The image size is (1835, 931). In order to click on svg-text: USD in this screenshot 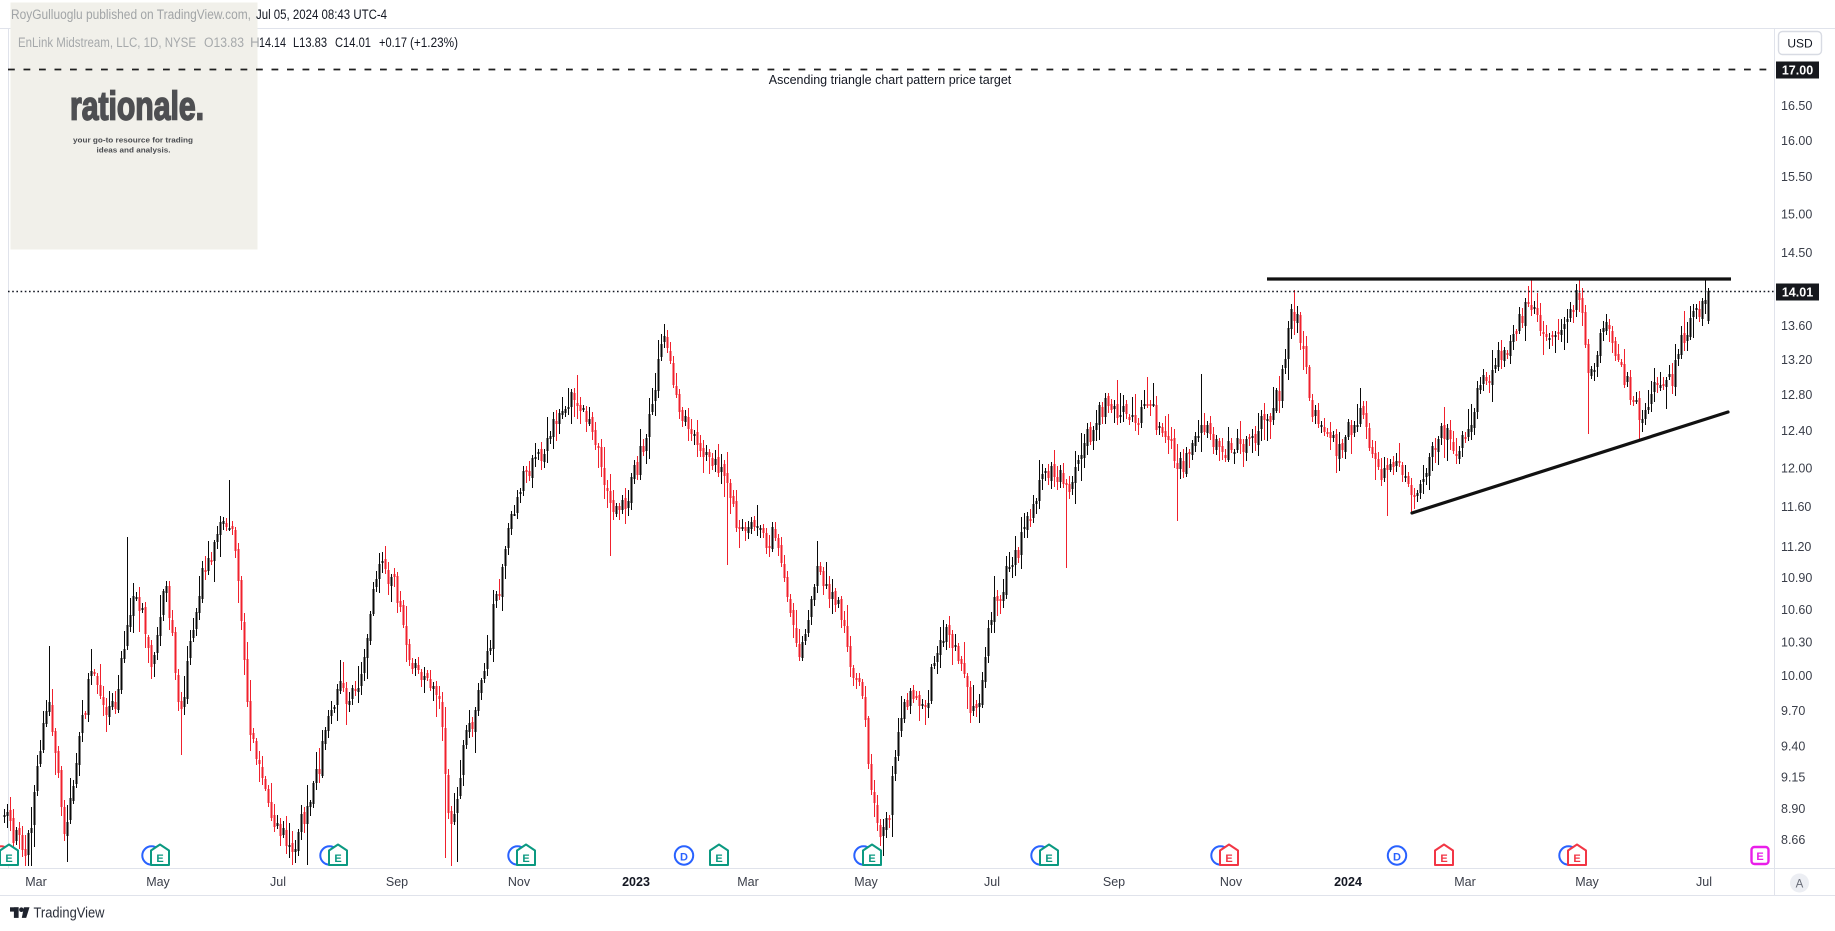, I will do `click(1800, 44)`.